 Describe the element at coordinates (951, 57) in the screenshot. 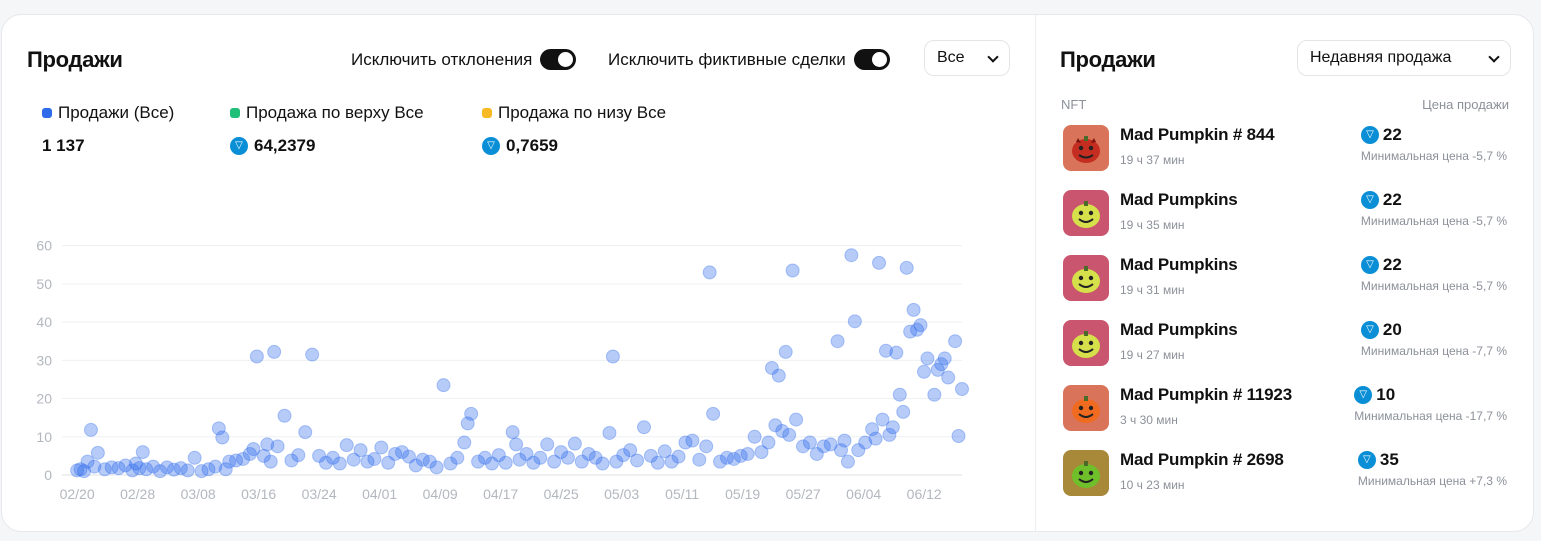

I see `filter-select-value: Все` at that location.